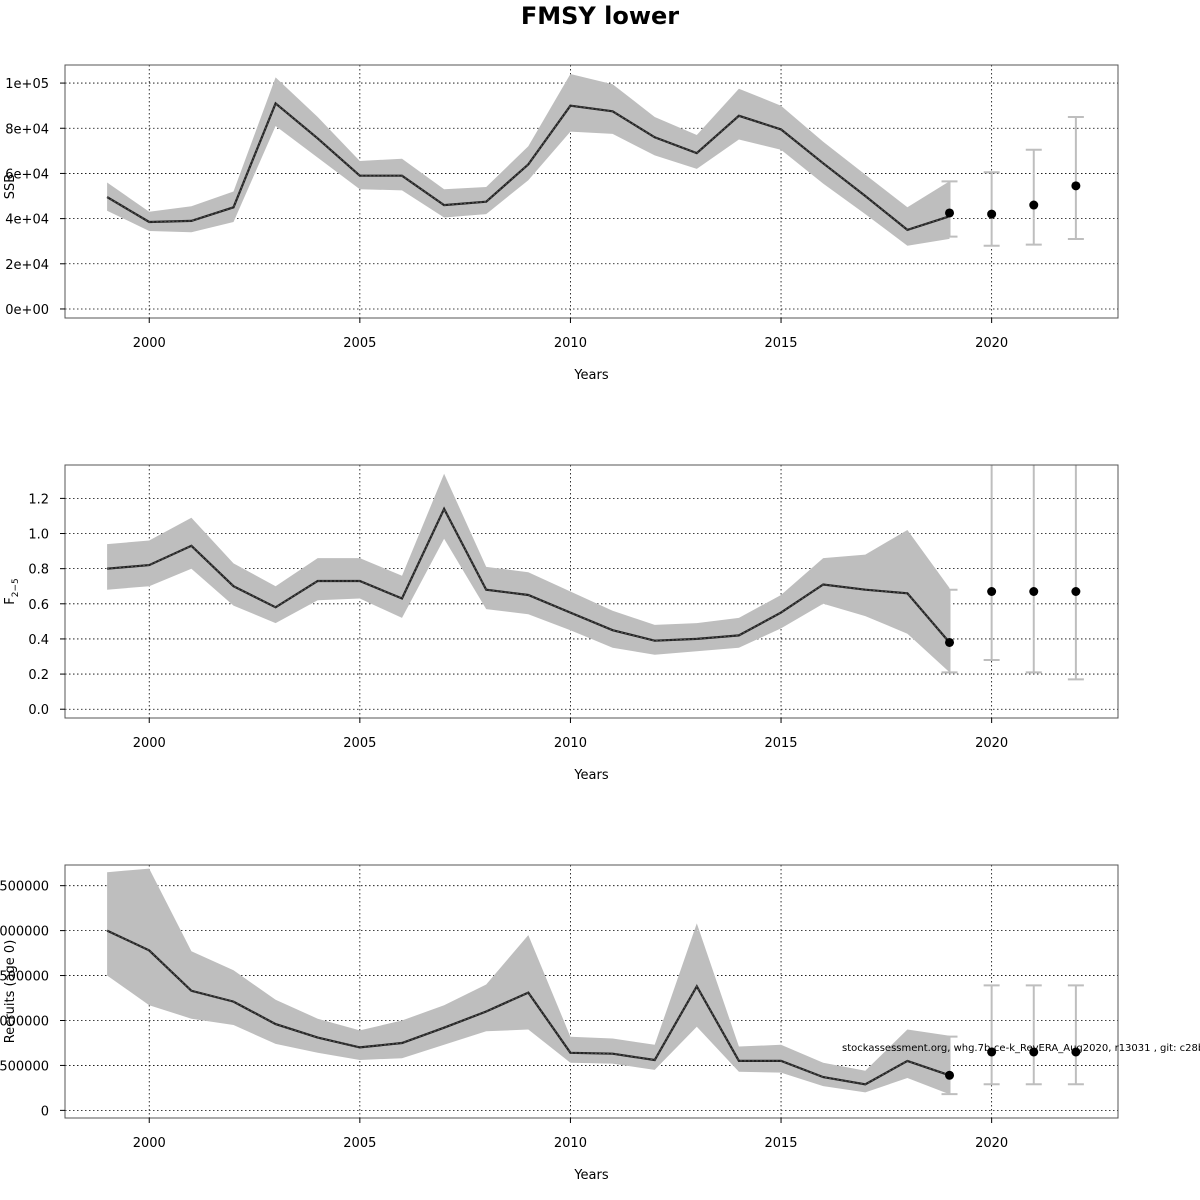 This screenshot has width=1200, height=1200. I want to click on y-axis-label-subscript: 2−5, so click(16, 587).